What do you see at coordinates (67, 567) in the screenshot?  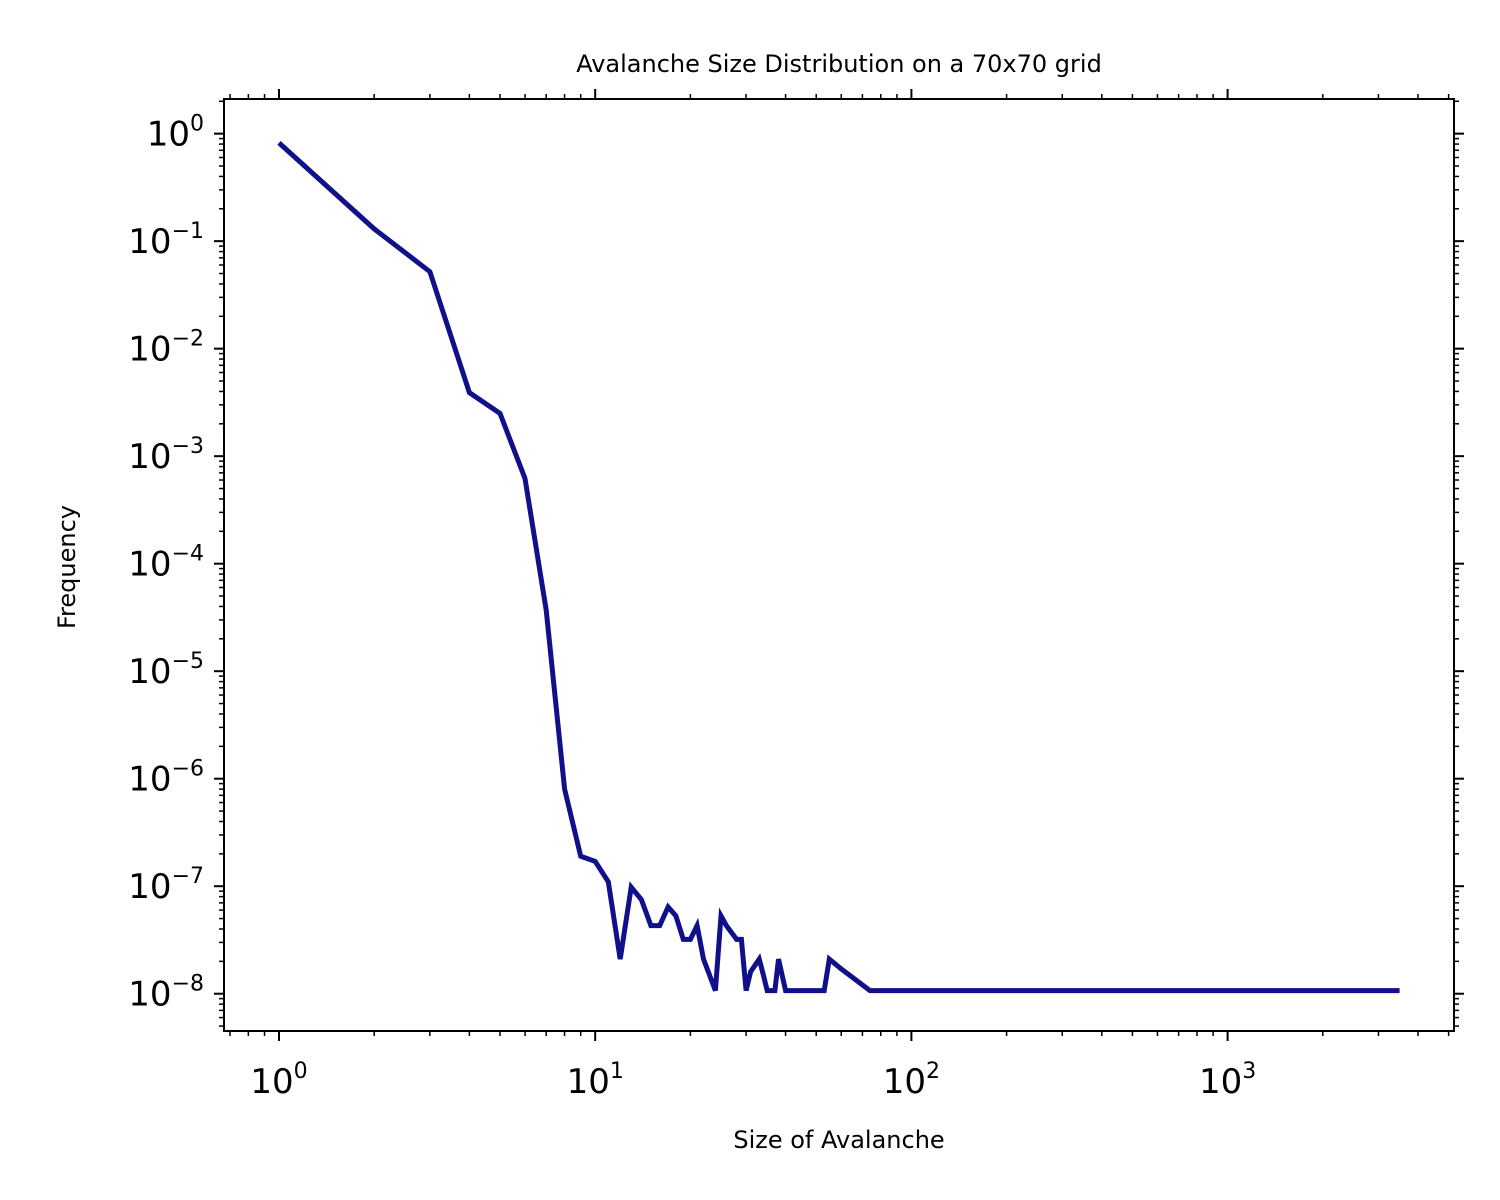 I see `y-axis-label: Frequency` at bounding box center [67, 567].